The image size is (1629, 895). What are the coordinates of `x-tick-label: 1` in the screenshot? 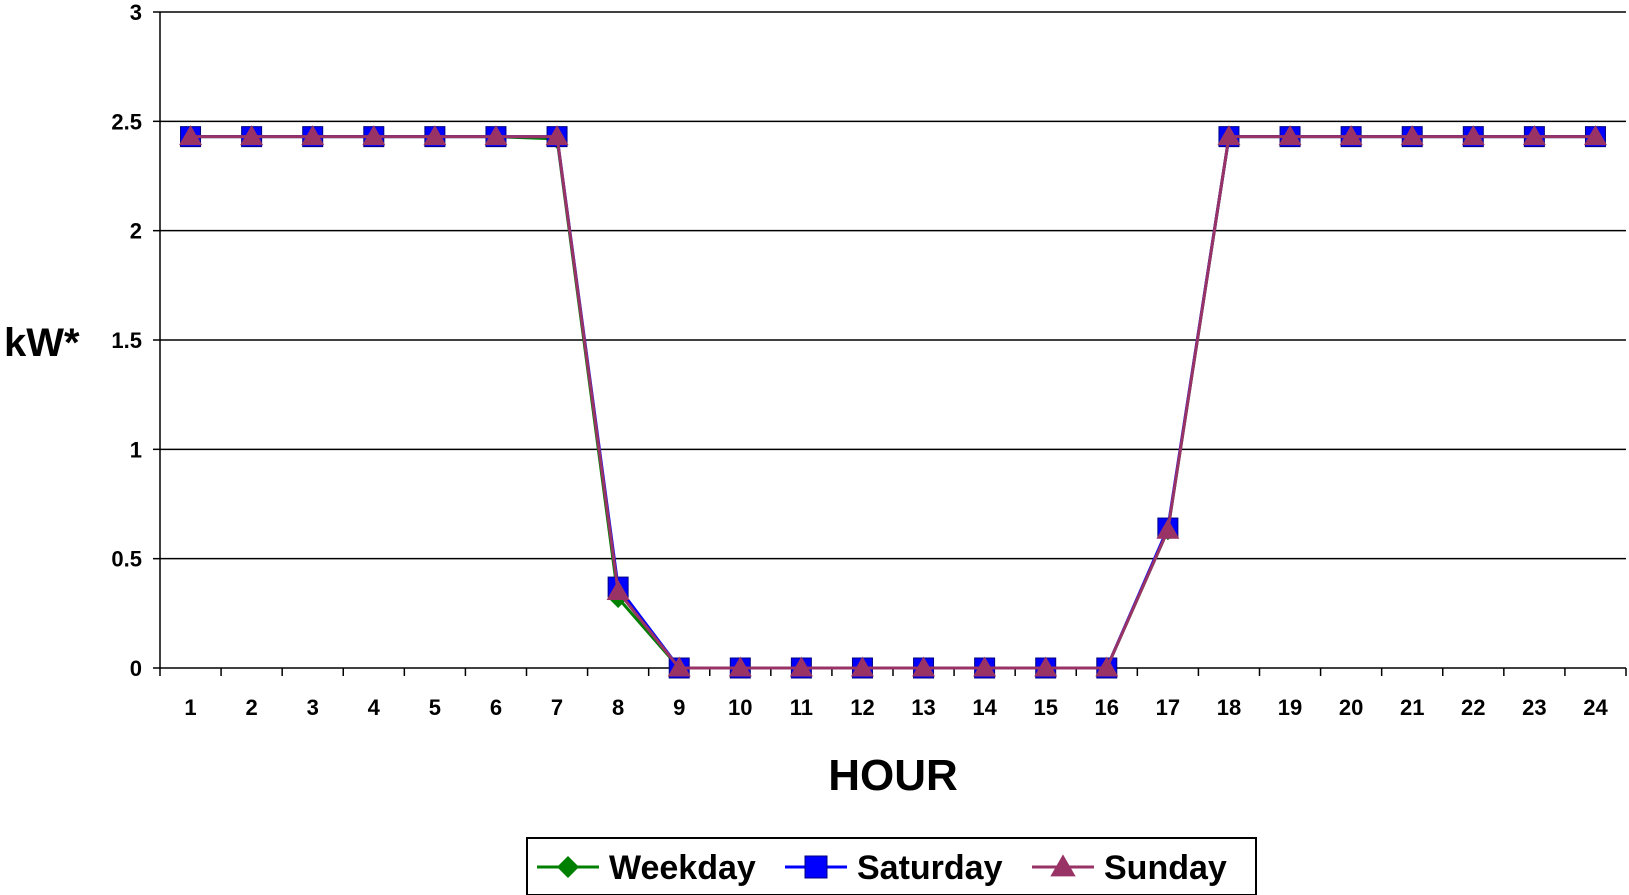 It's located at (190, 707).